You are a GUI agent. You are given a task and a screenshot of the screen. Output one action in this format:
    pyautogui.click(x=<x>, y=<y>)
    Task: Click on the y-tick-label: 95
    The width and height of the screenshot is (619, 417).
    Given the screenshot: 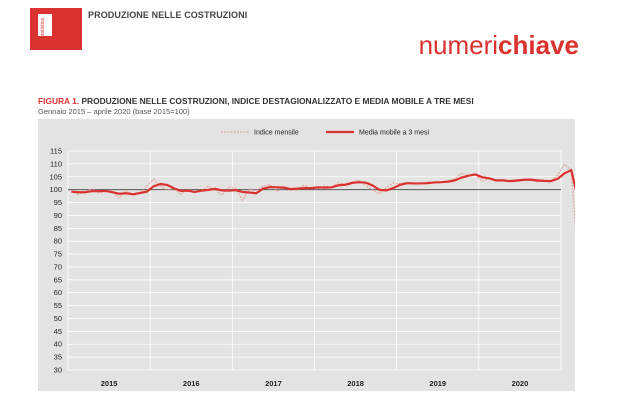 What is the action you would take?
    pyautogui.click(x=58, y=202)
    